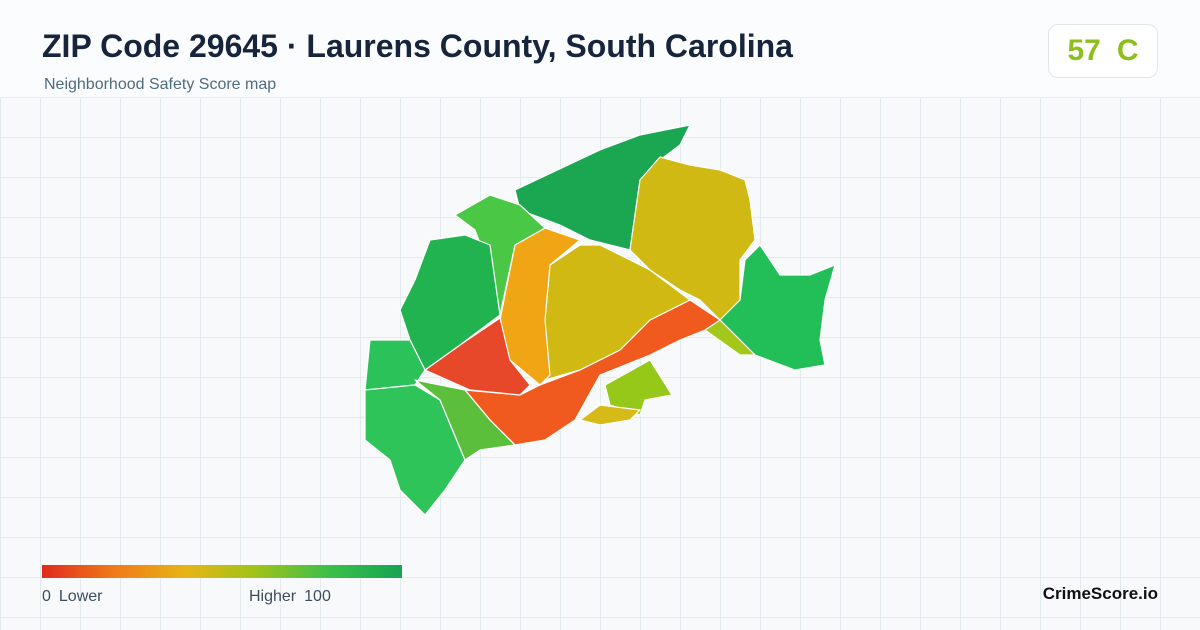 The image size is (1200, 630). What do you see at coordinates (80, 596) in the screenshot?
I see `legend-min-label: Lower` at bounding box center [80, 596].